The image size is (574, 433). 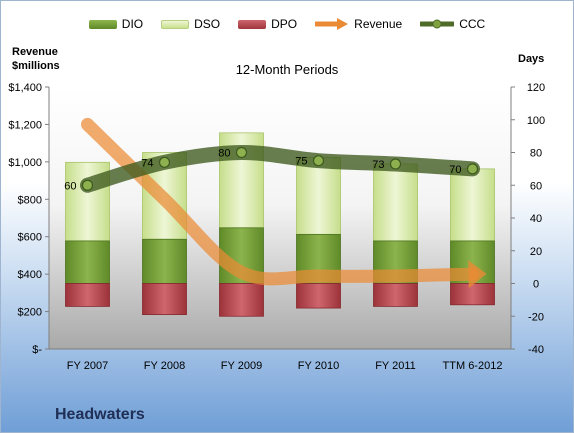 I want to click on legend-item-dpo: DPO, so click(x=267, y=24).